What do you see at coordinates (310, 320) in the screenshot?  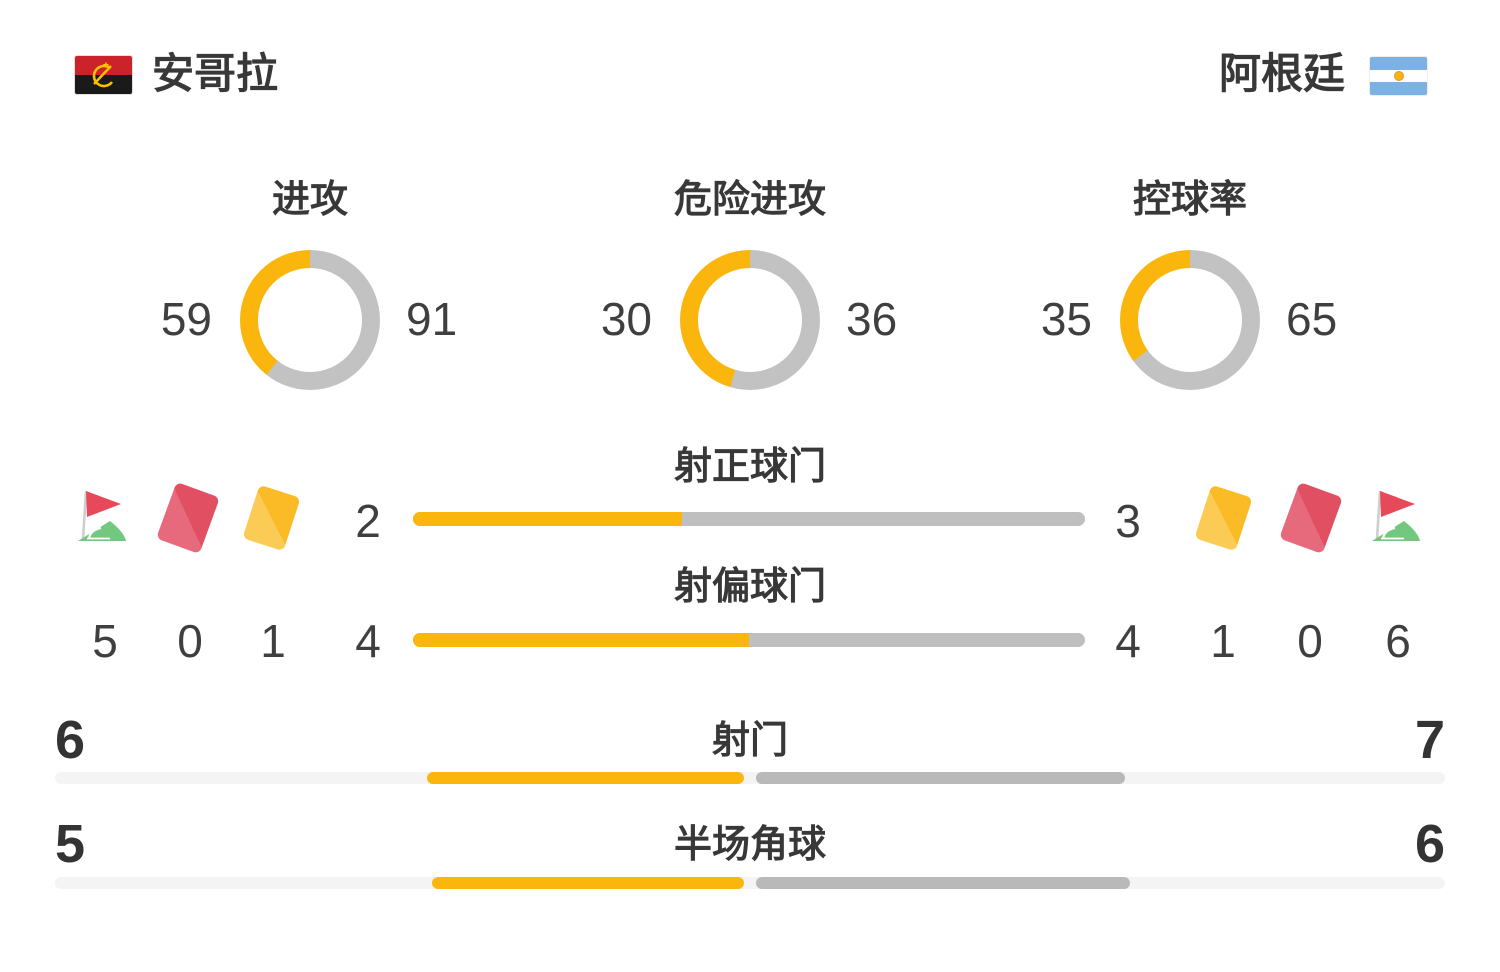 I see `attacks-donut-chart` at bounding box center [310, 320].